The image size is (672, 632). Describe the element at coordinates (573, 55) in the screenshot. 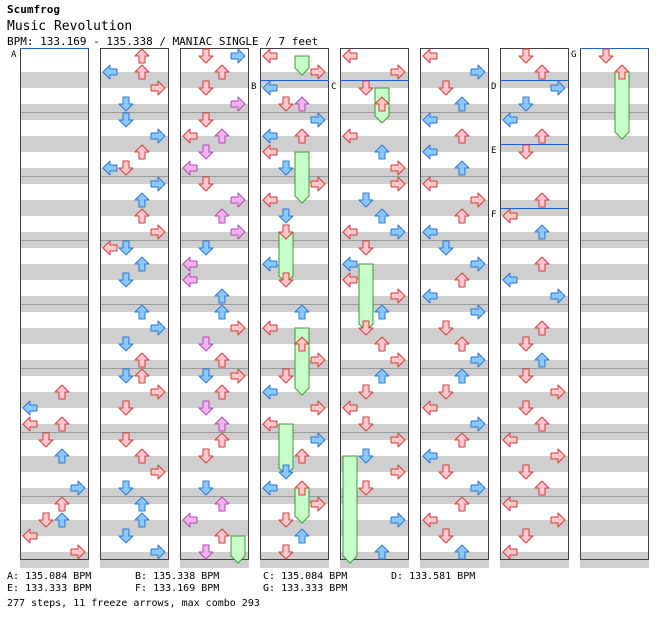

I see `section-label: G` at that location.